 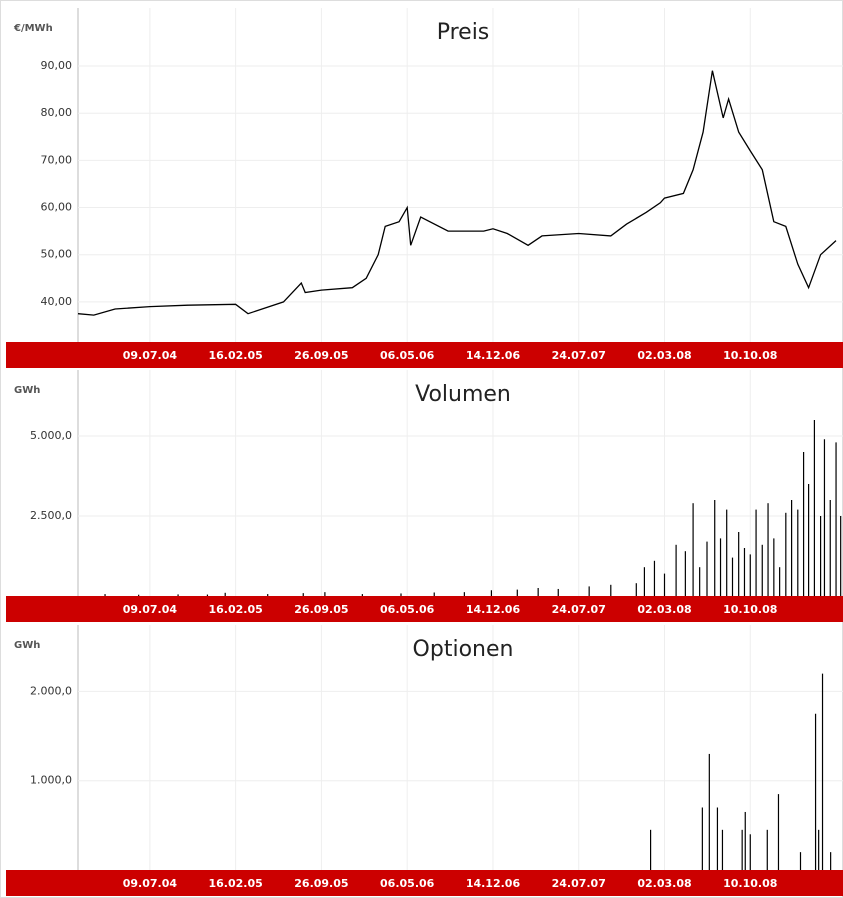 I want to click on y-tick-label: 2.500,0, so click(x=51, y=515).